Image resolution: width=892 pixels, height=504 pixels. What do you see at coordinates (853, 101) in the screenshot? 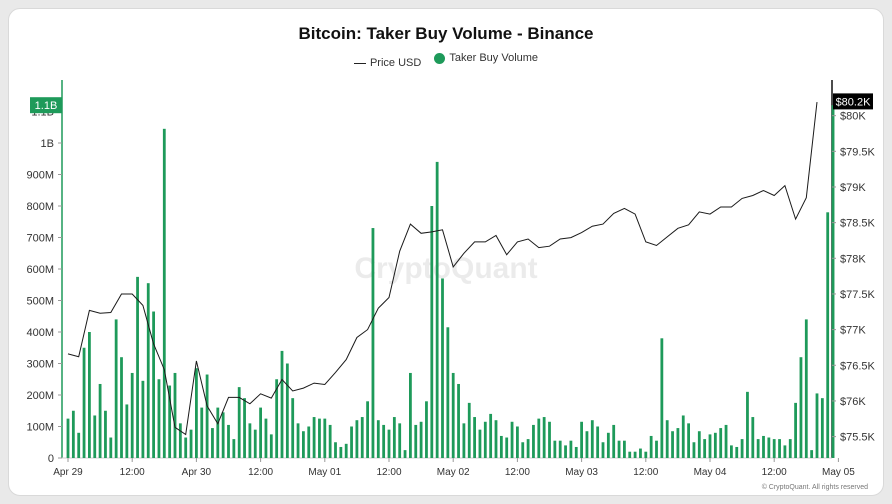
I see `y-right-value-badge` at bounding box center [853, 101].